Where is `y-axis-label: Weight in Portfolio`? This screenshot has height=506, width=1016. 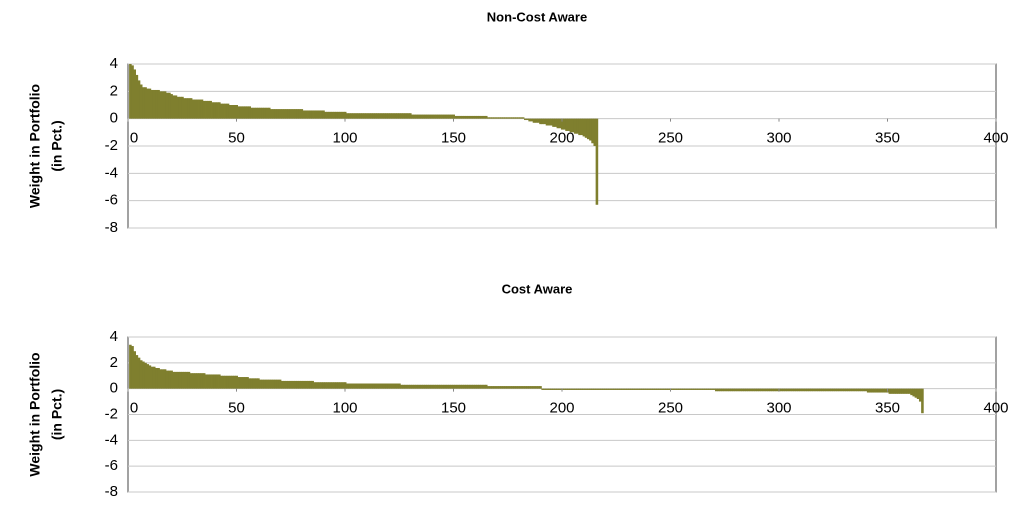
y-axis-label: Weight in Portfolio is located at coordinates (35, 414).